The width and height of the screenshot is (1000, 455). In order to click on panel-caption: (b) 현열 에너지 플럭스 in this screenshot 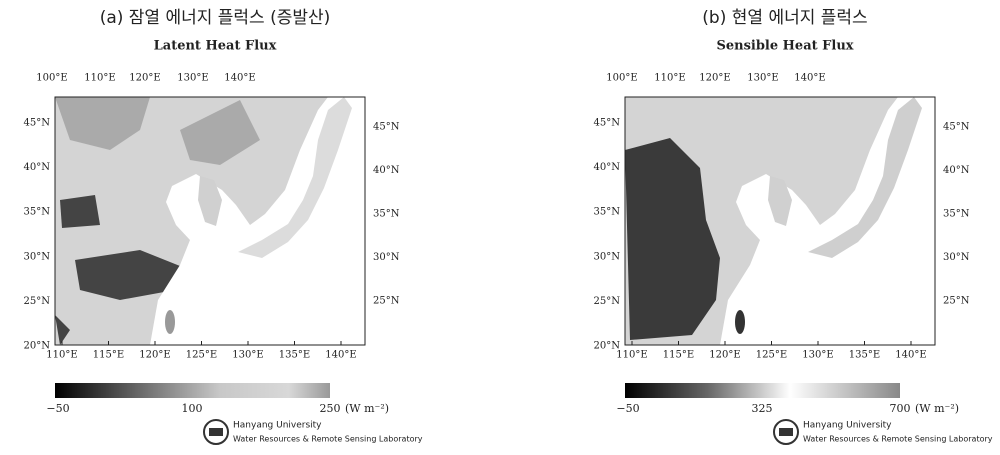, I will do `click(784, 18)`.